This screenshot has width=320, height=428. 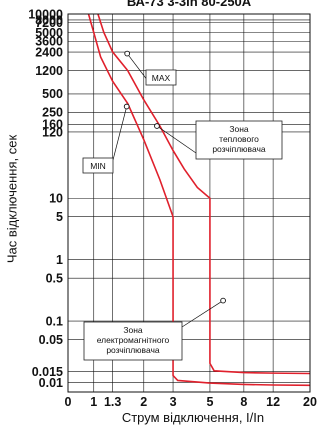 I want to click on y-tick-label: 1, so click(x=59, y=260).